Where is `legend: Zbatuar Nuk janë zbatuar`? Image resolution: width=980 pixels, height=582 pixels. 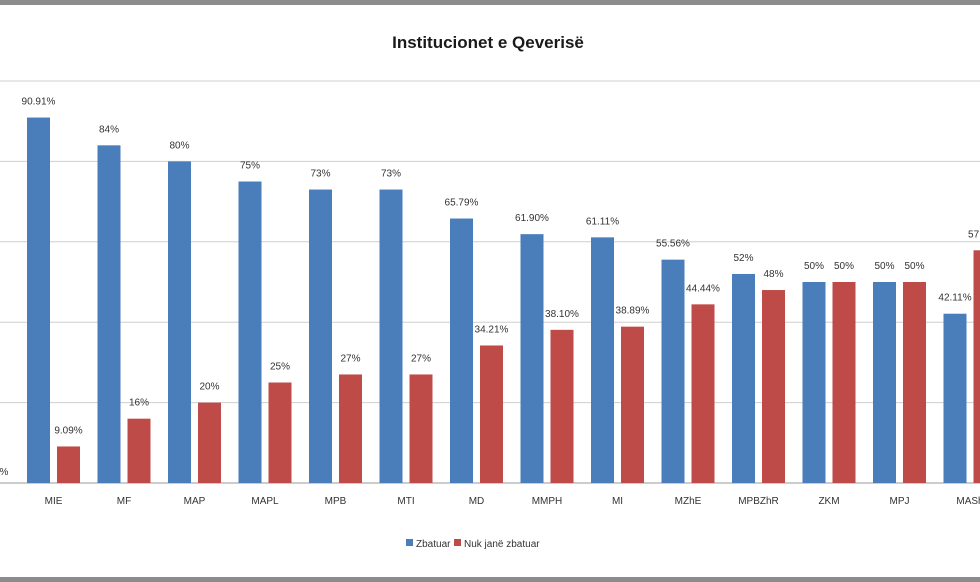
legend: Zbatuar Nuk janë zbatuar is located at coordinates (473, 544).